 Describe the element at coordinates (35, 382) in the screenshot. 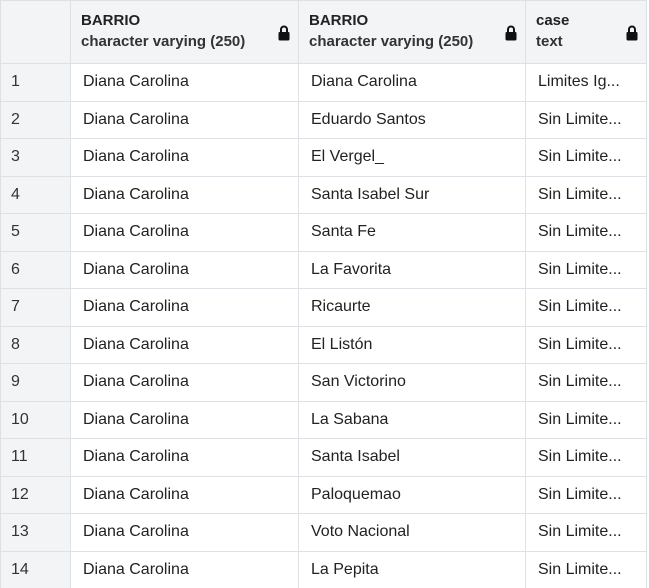

I see `row-number-cell: 9` at that location.